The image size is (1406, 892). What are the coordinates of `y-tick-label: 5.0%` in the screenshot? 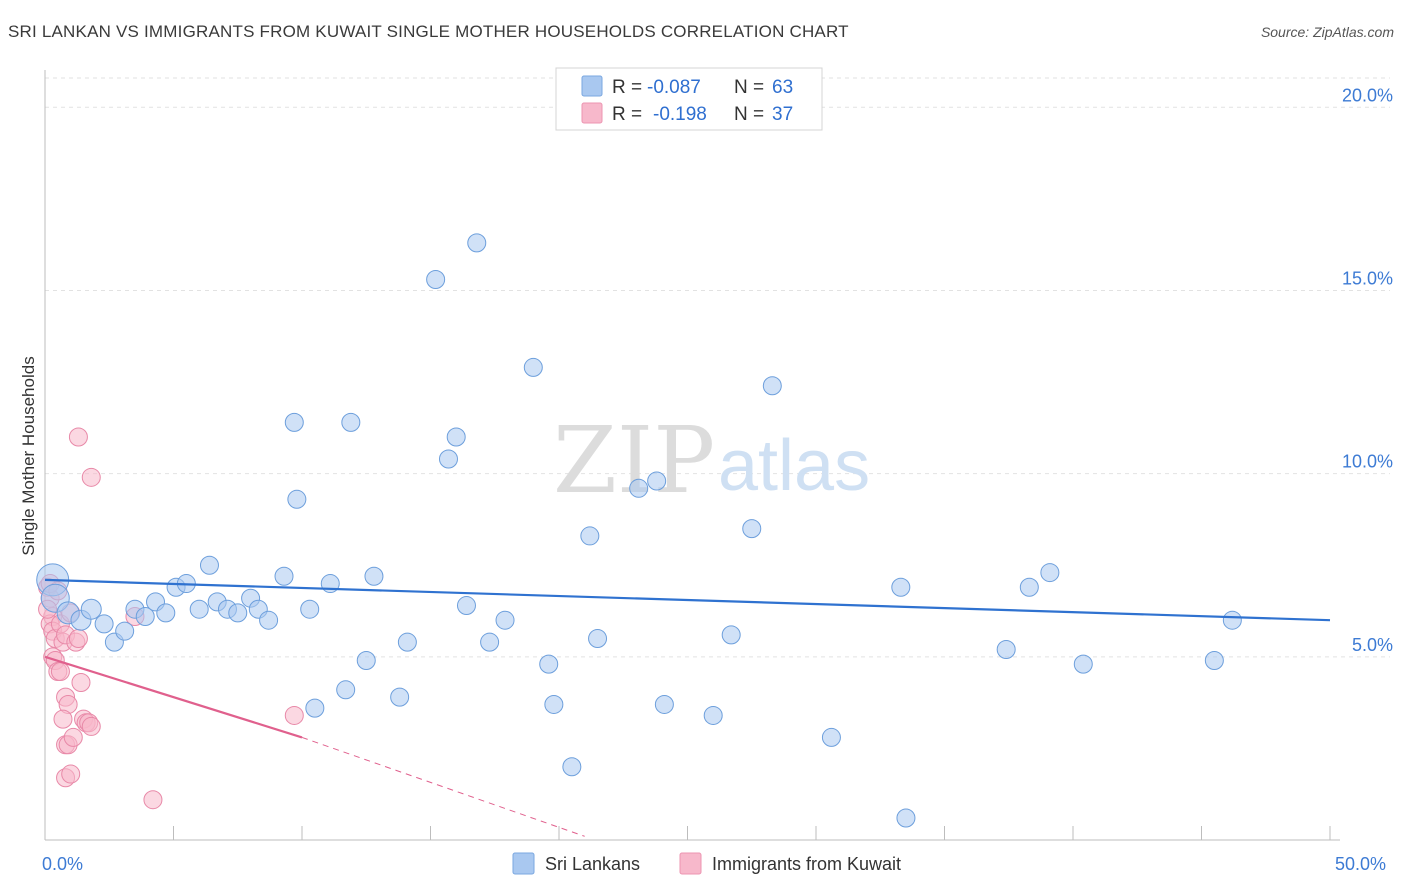 It's located at (1372, 645).